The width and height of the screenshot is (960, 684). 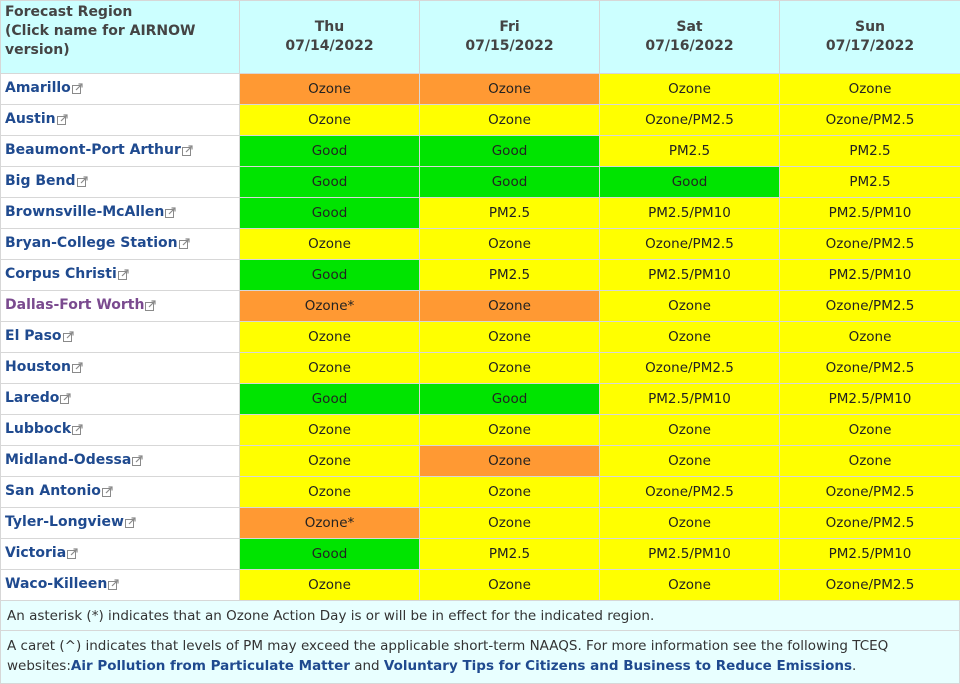 I want to click on region-cell: Bryan-College Station, so click(x=120, y=244).